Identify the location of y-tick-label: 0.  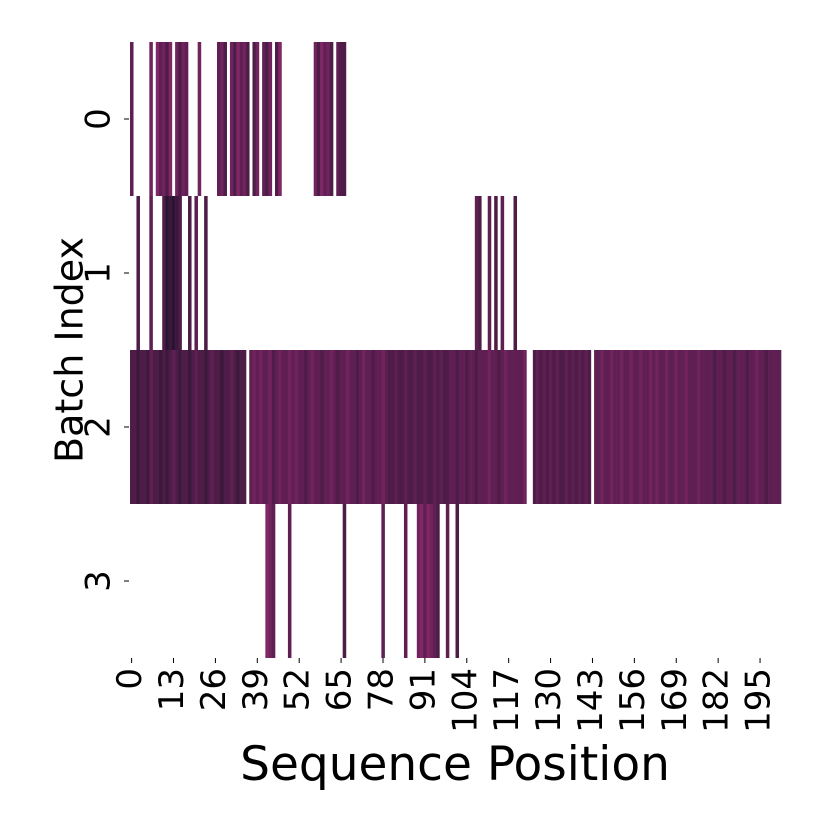
(99, 119).